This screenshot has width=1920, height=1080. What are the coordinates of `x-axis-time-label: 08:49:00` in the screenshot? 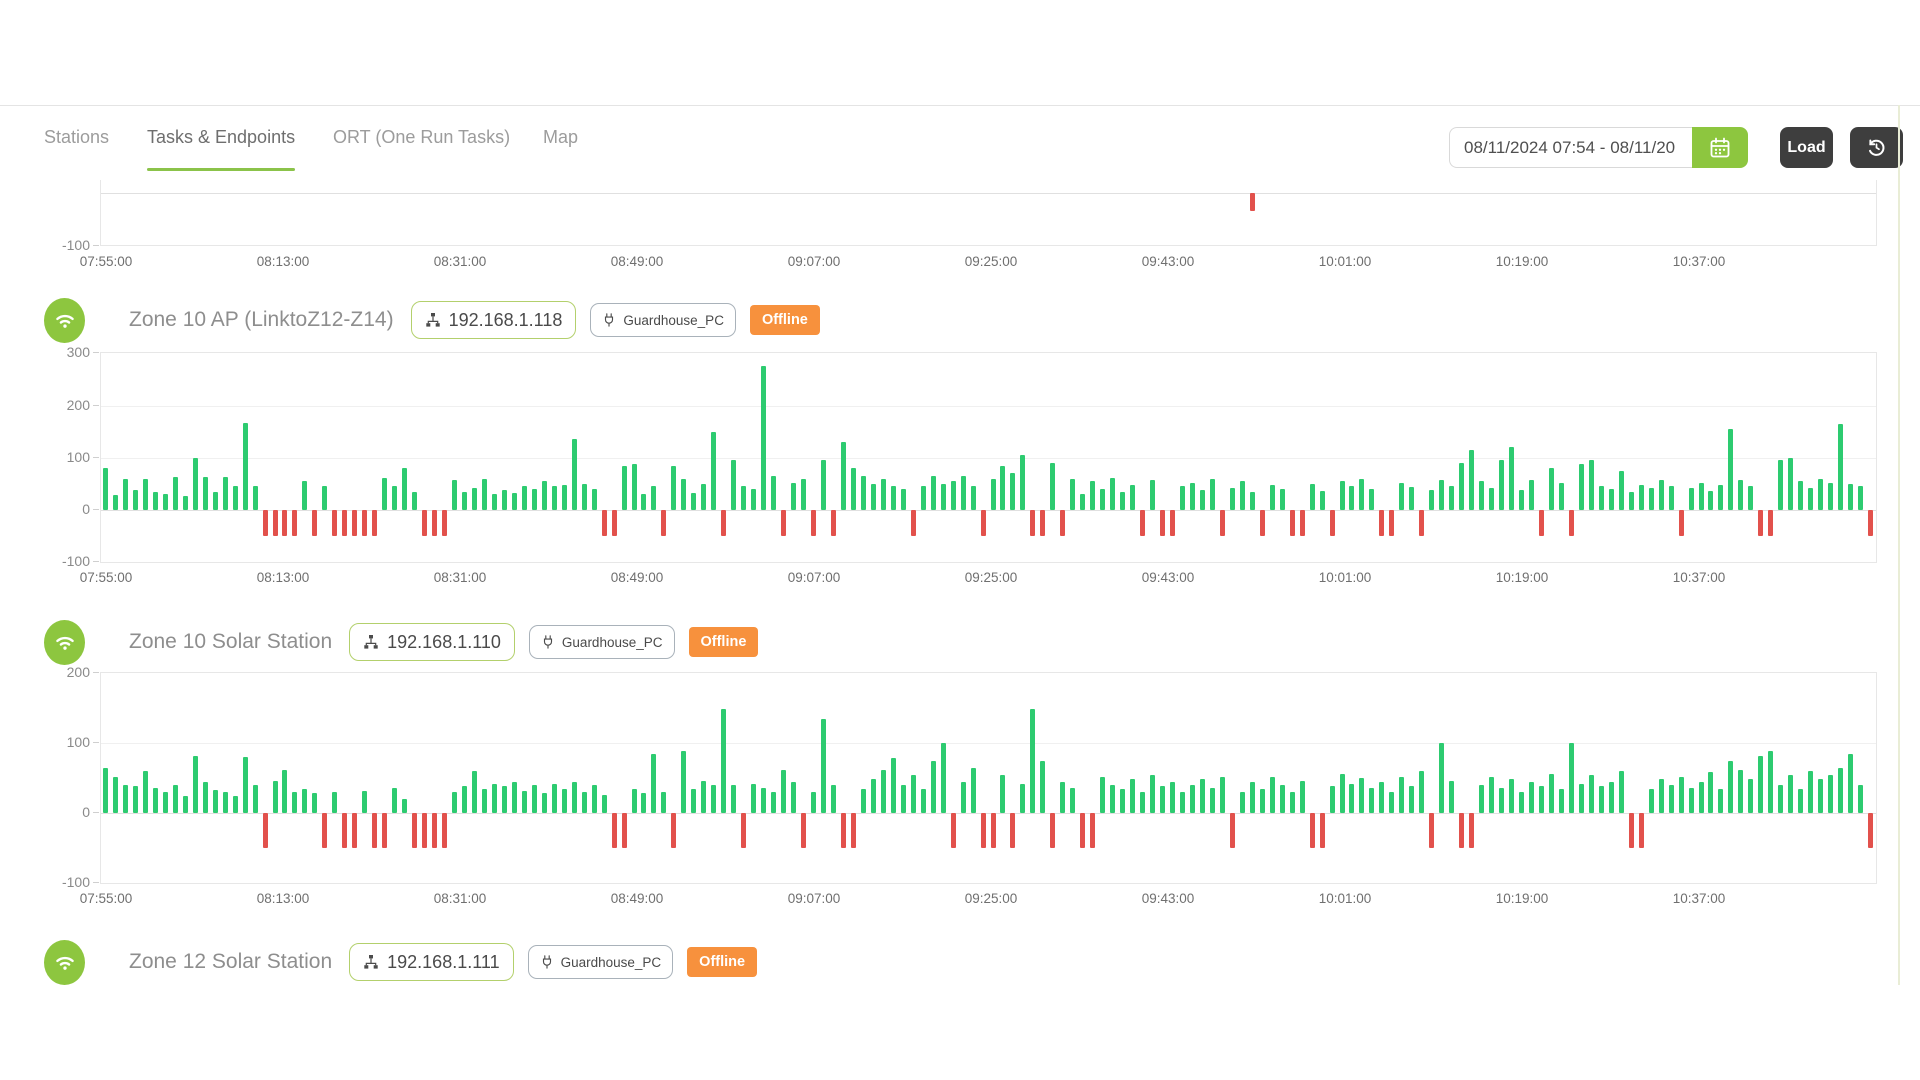 It's located at (637, 577).